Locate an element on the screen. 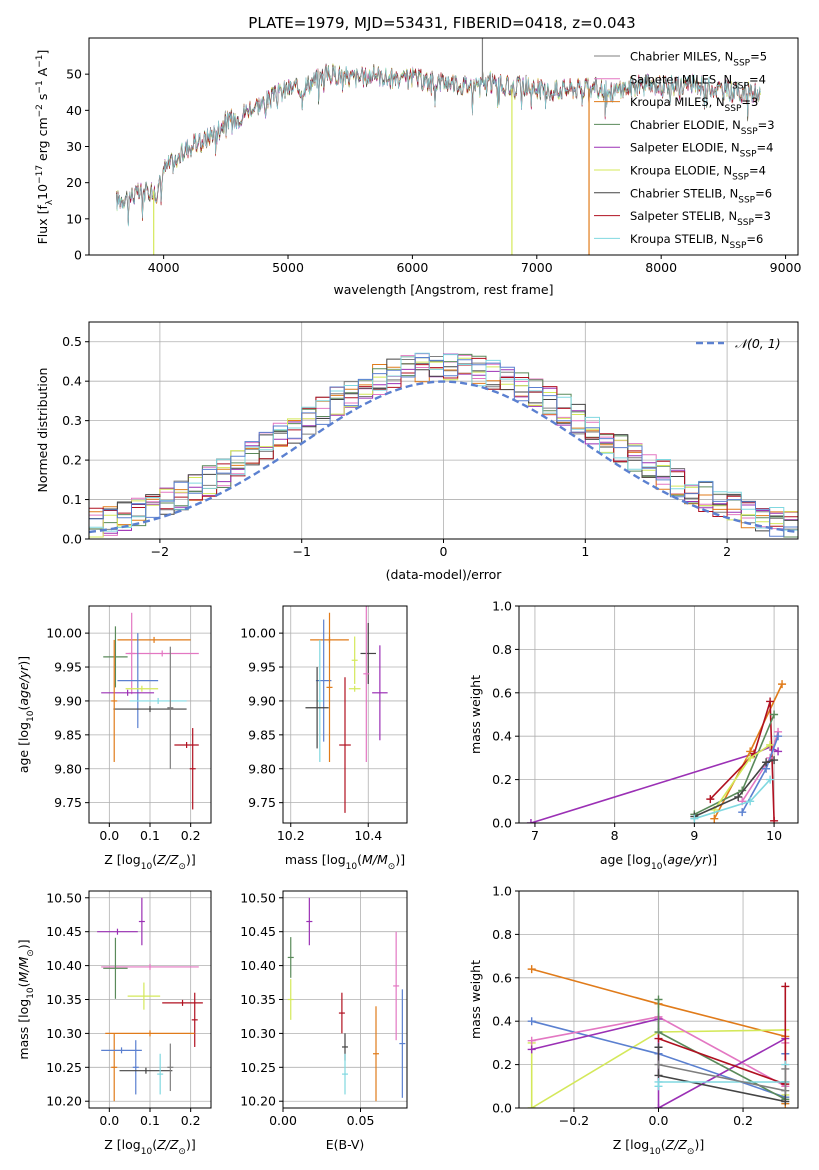 This screenshot has height=1170, width=819. y-axis-label: age [log10(age/yr)] is located at coordinates (26, 714).